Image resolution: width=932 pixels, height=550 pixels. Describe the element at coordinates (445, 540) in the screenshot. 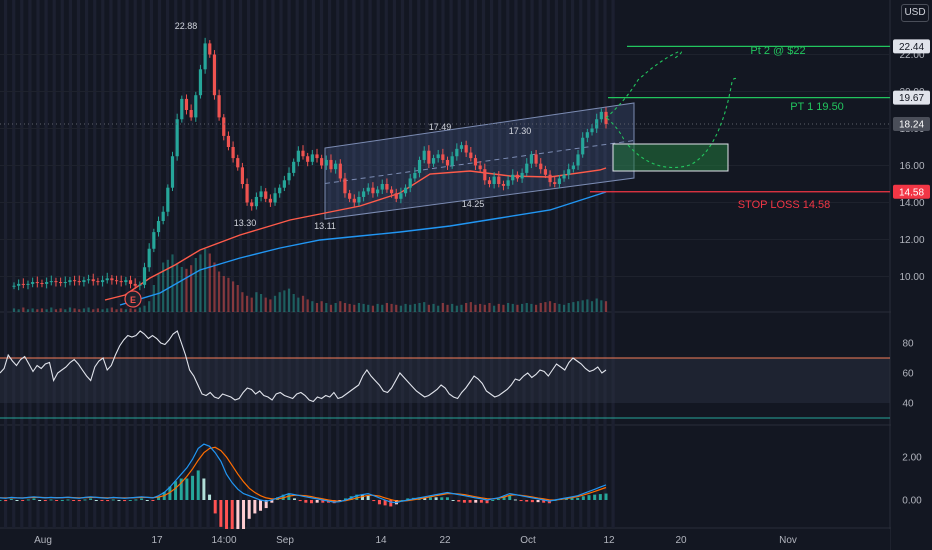

I see `time-tick-label: 22` at that location.